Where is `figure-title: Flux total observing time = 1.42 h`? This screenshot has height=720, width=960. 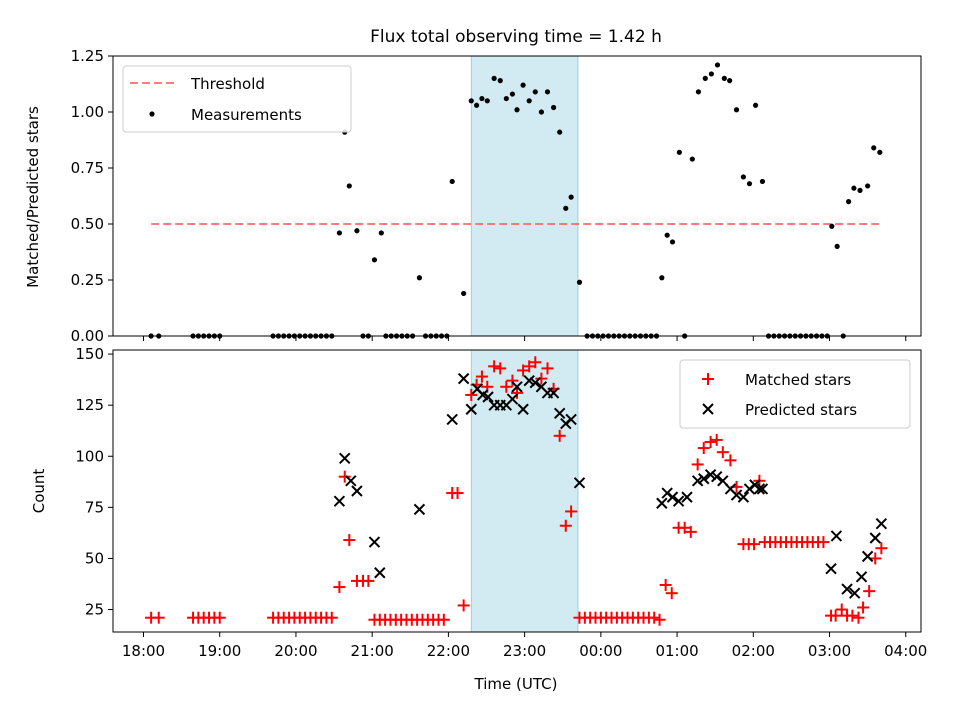
figure-title: Flux total observing time = 1.42 h is located at coordinates (516, 37).